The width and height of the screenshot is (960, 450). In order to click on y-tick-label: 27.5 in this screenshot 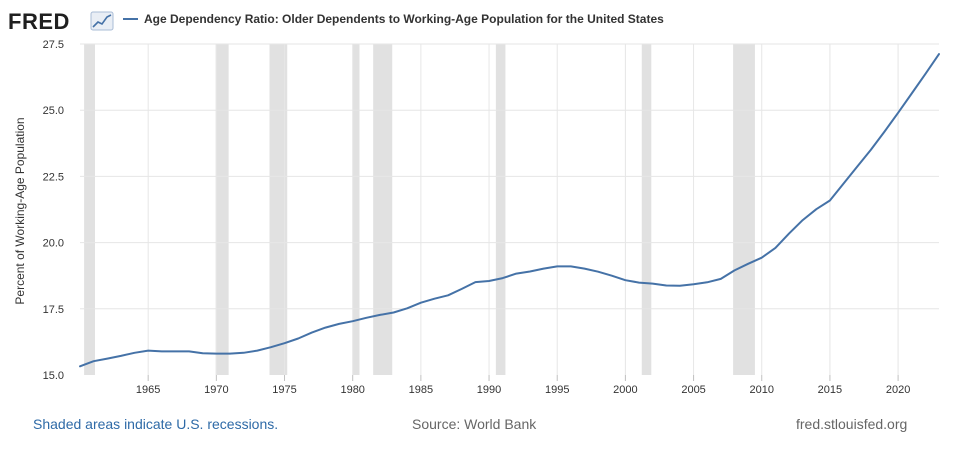, I will do `click(53, 45)`.